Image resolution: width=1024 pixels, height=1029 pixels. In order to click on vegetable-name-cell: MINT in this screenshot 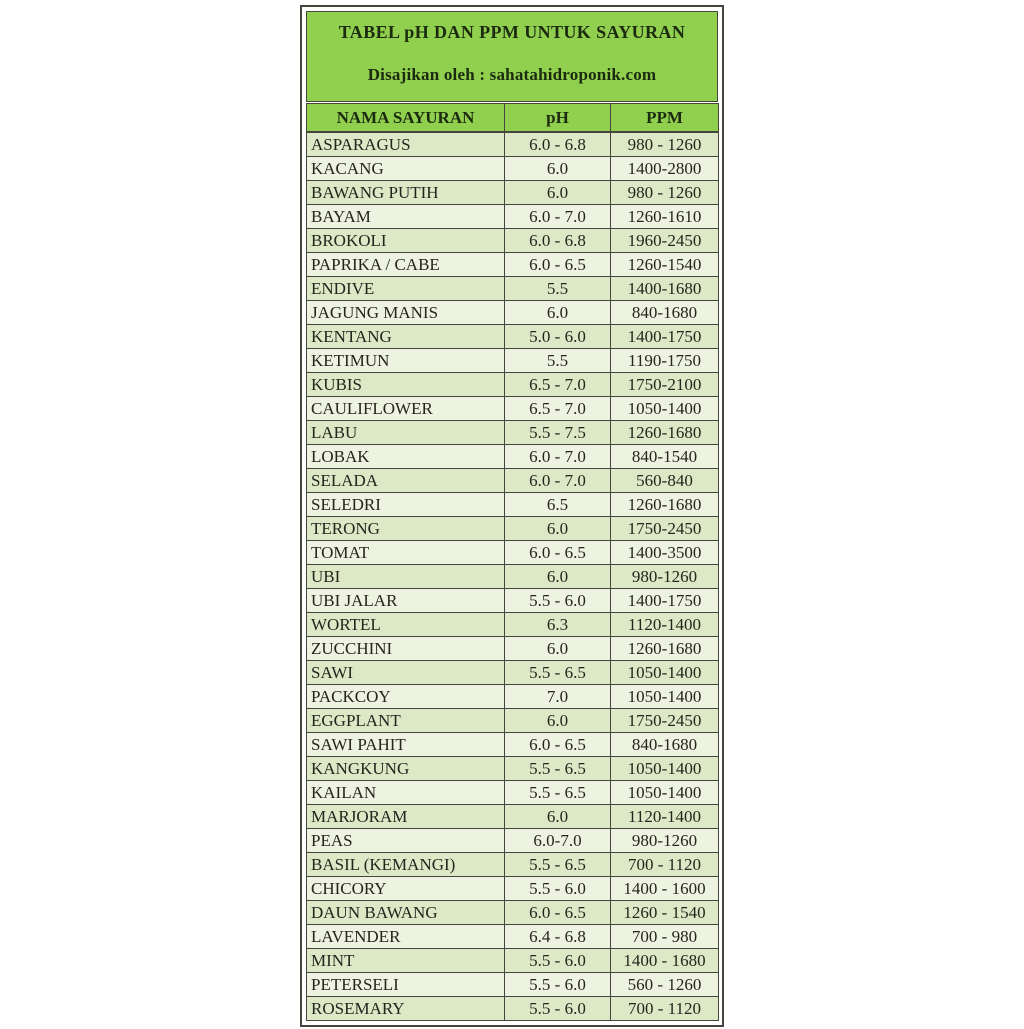, I will do `click(405, 960)`.